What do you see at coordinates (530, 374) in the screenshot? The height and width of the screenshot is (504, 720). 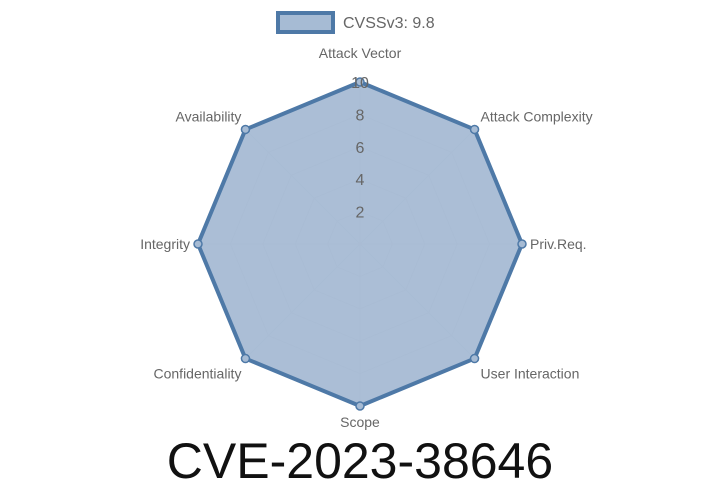 I see `axis-label: User Interaction` at bounding box center [530, 374].